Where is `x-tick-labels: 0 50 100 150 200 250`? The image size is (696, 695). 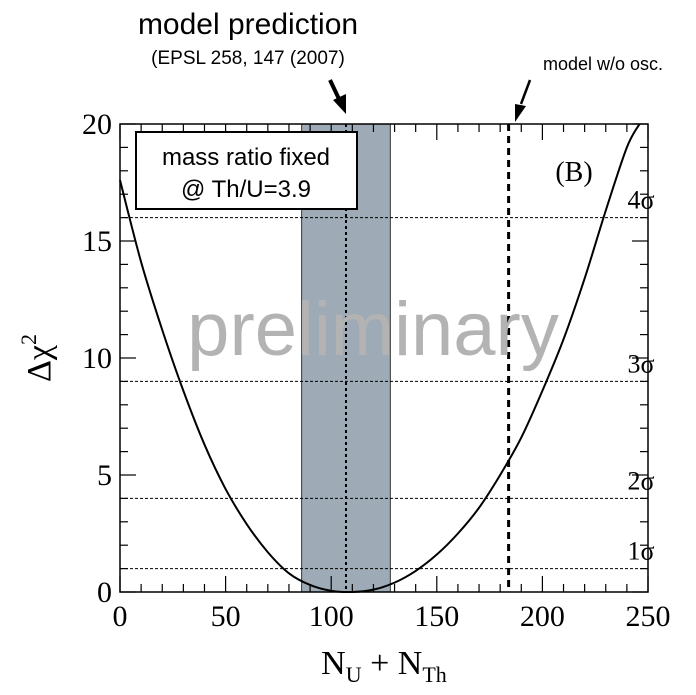
x-tick-labels: 0 50 100 150 200 250 is located at coordinates (392, 616).